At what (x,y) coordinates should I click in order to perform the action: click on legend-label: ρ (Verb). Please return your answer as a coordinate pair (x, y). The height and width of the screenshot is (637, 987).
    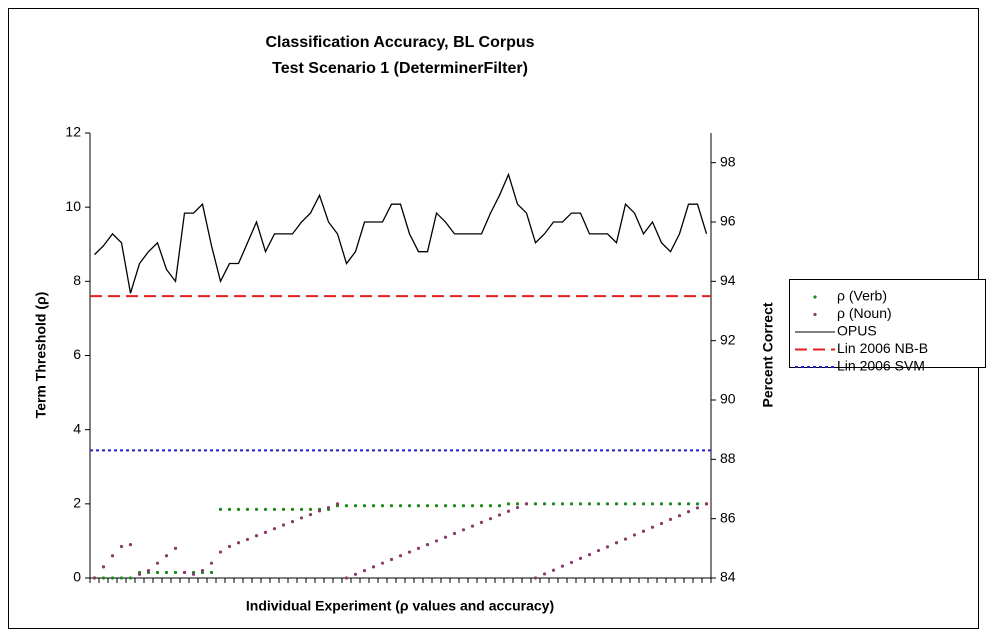
    Looking at the image, I should click on (862, 296).